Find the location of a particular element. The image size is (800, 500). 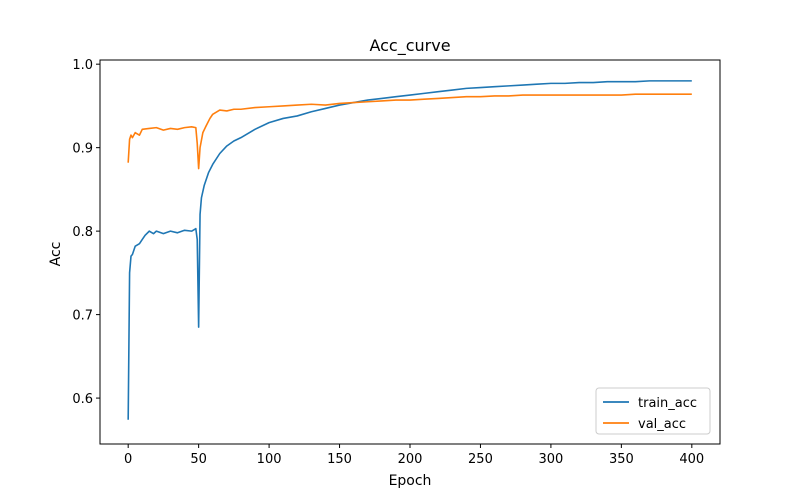

legend: train_acc val_acc is located at coordinates (653, 411).